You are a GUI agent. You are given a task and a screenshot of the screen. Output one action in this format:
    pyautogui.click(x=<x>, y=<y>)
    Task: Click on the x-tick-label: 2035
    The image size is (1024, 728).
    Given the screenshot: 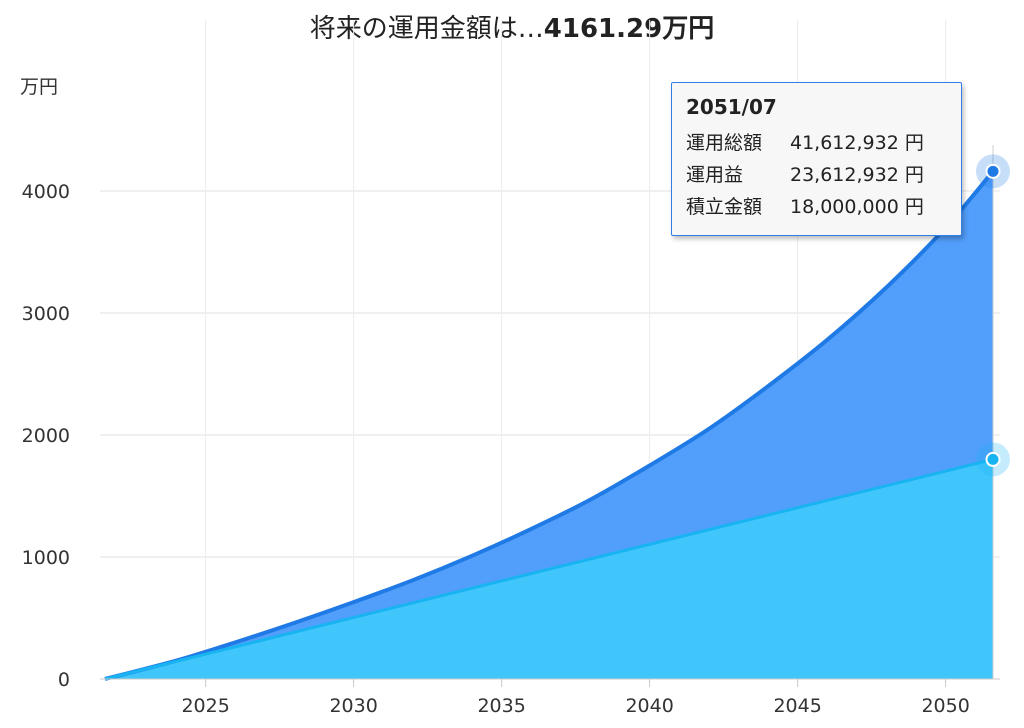 What is the action you would take?
    pyautogui.click(x=501, y=706)
    